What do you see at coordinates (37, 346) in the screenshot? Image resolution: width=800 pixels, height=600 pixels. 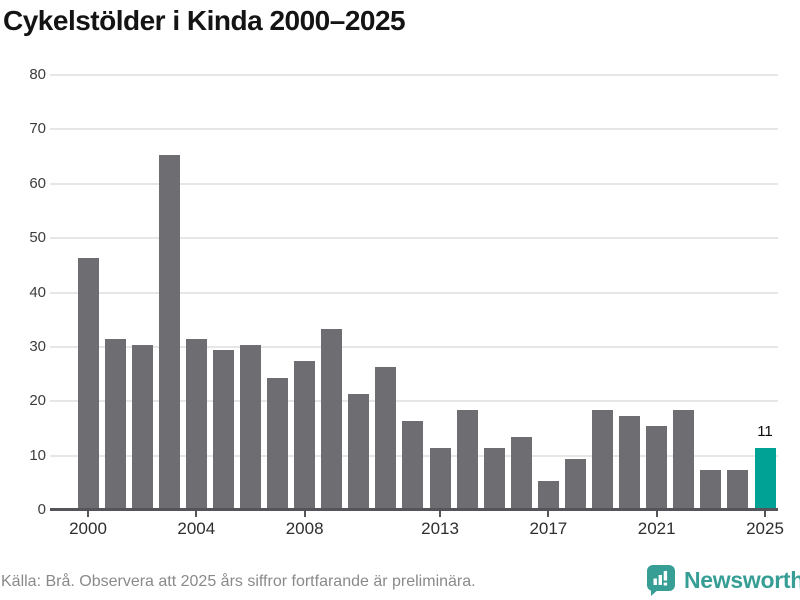 I see `y-axis-label: 30` at bounding box center [37, 346].